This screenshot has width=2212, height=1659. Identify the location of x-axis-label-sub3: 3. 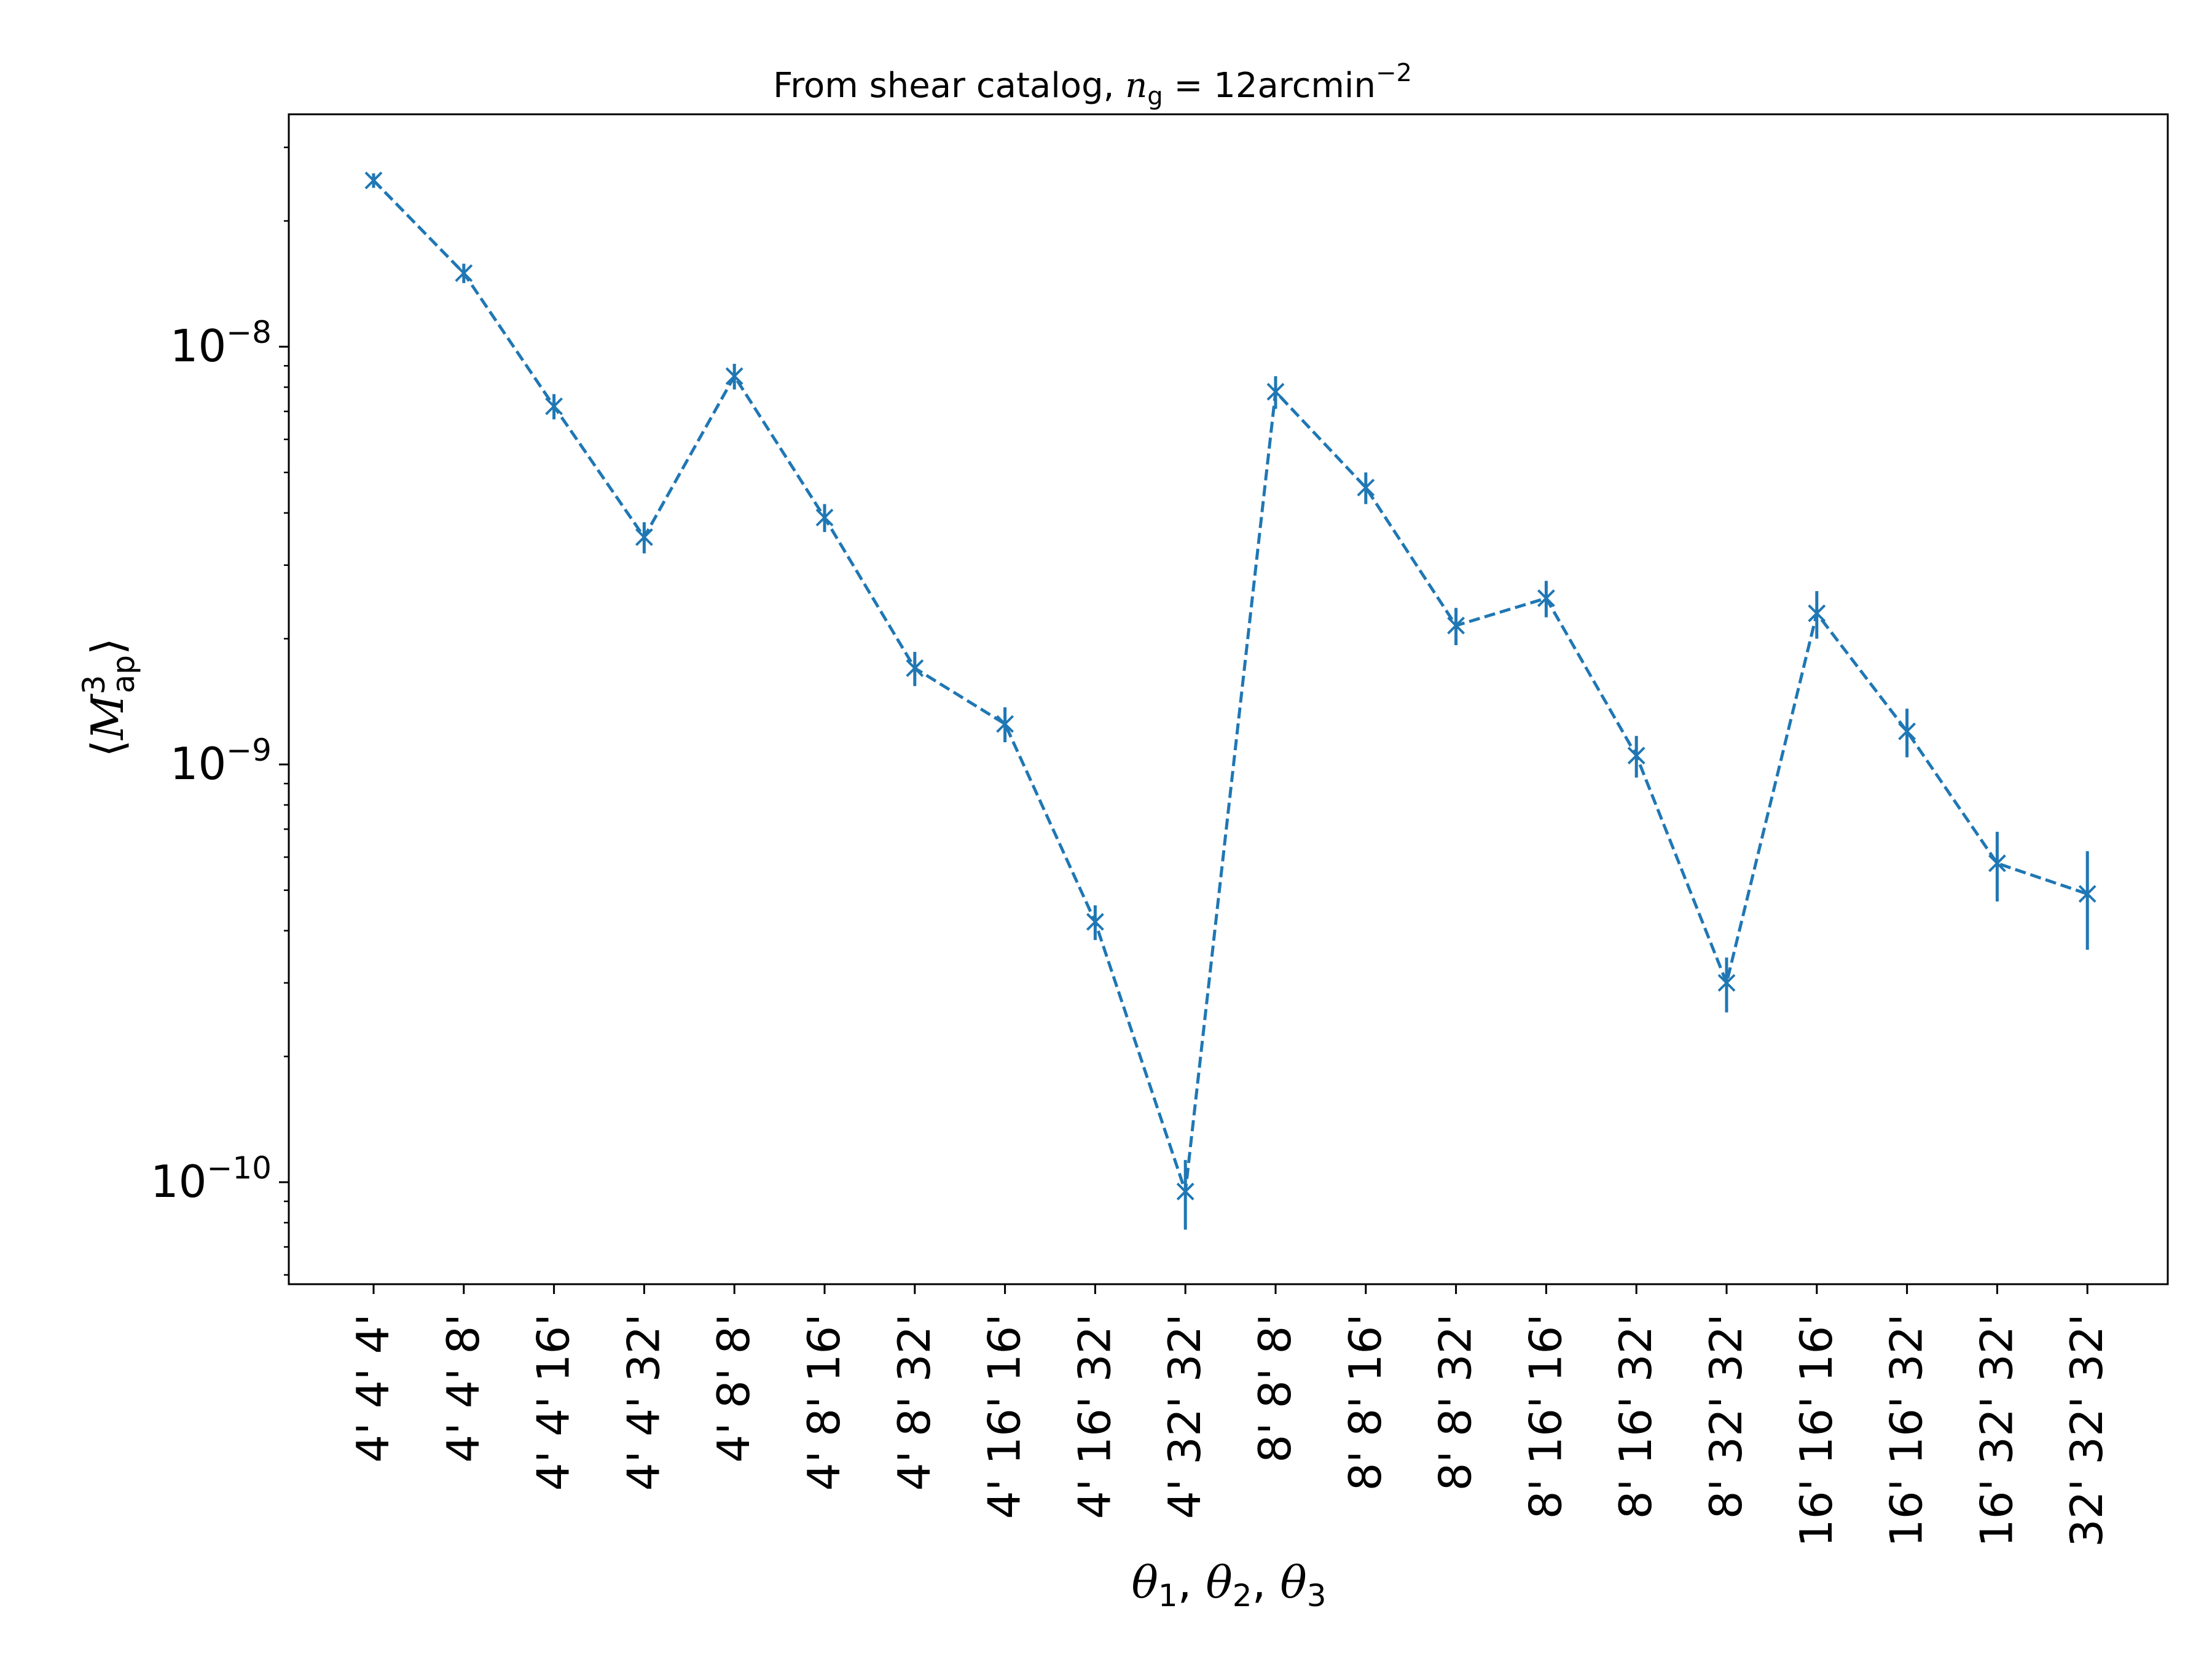
(1317, 1596).